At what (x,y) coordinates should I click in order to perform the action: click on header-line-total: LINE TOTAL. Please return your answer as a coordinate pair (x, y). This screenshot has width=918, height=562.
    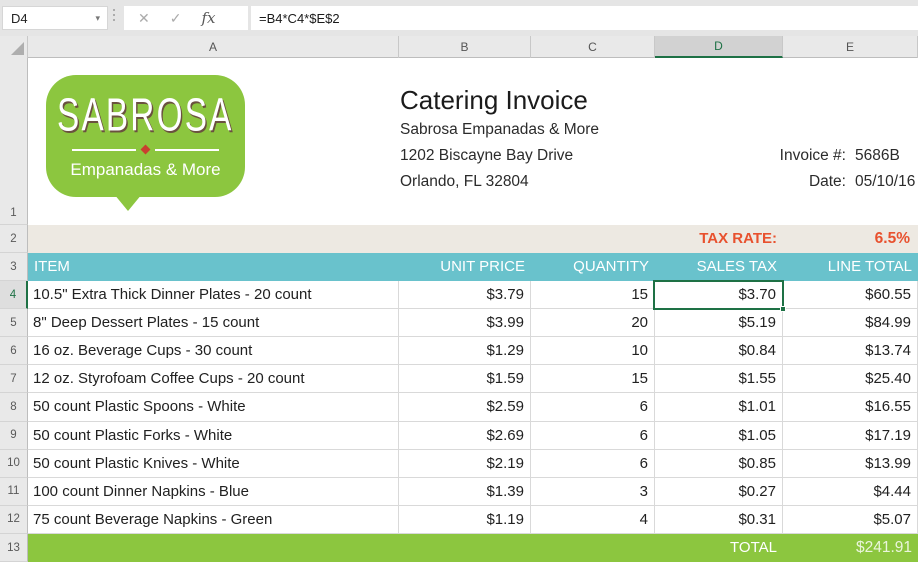
    Looking at the image, I should click on (869, 266).